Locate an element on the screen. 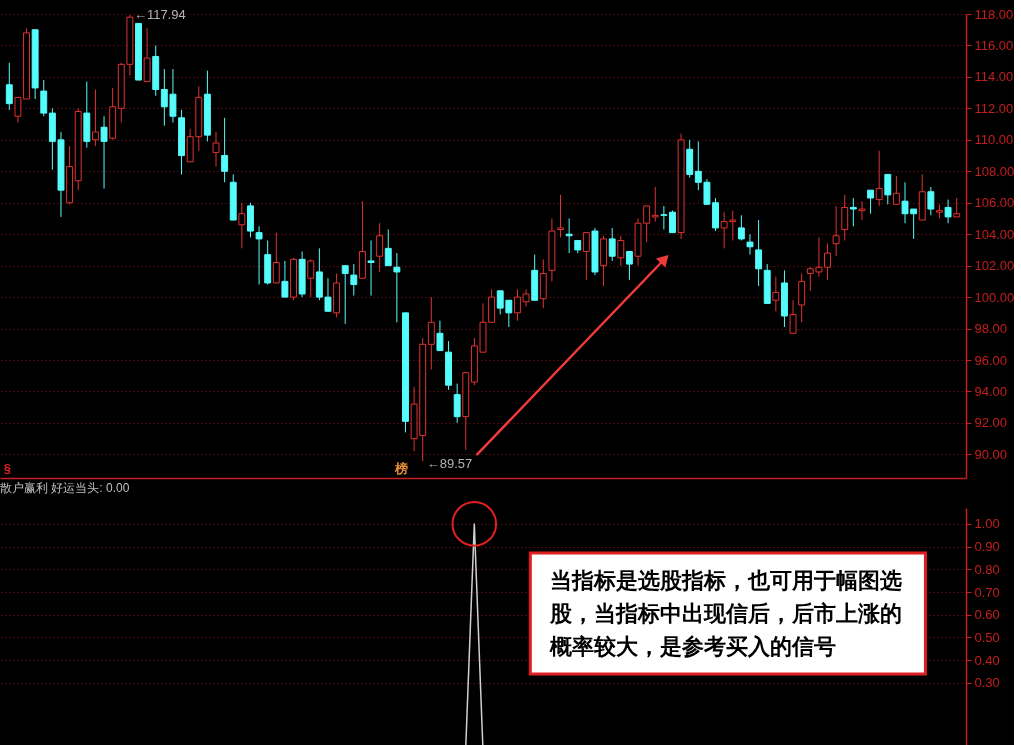 The image size is (1021, 745). y-tick-label: 96.00 is located at coordinates (991, 360).